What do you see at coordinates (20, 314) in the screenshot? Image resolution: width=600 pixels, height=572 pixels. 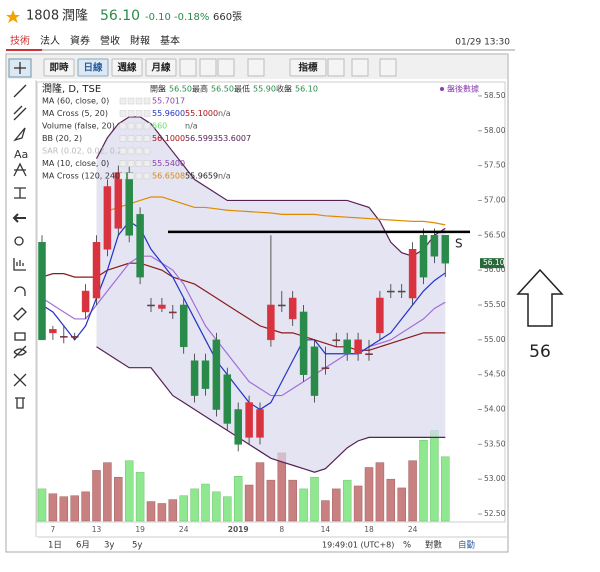 I see `tool-eraser` at bounding box center [20, 314].